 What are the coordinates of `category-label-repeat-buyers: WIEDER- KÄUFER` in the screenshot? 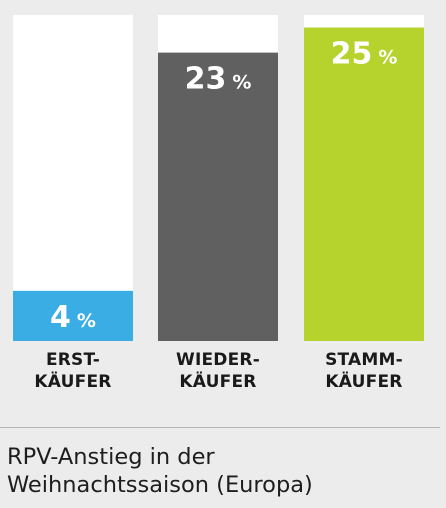 It's located at (218, 371).